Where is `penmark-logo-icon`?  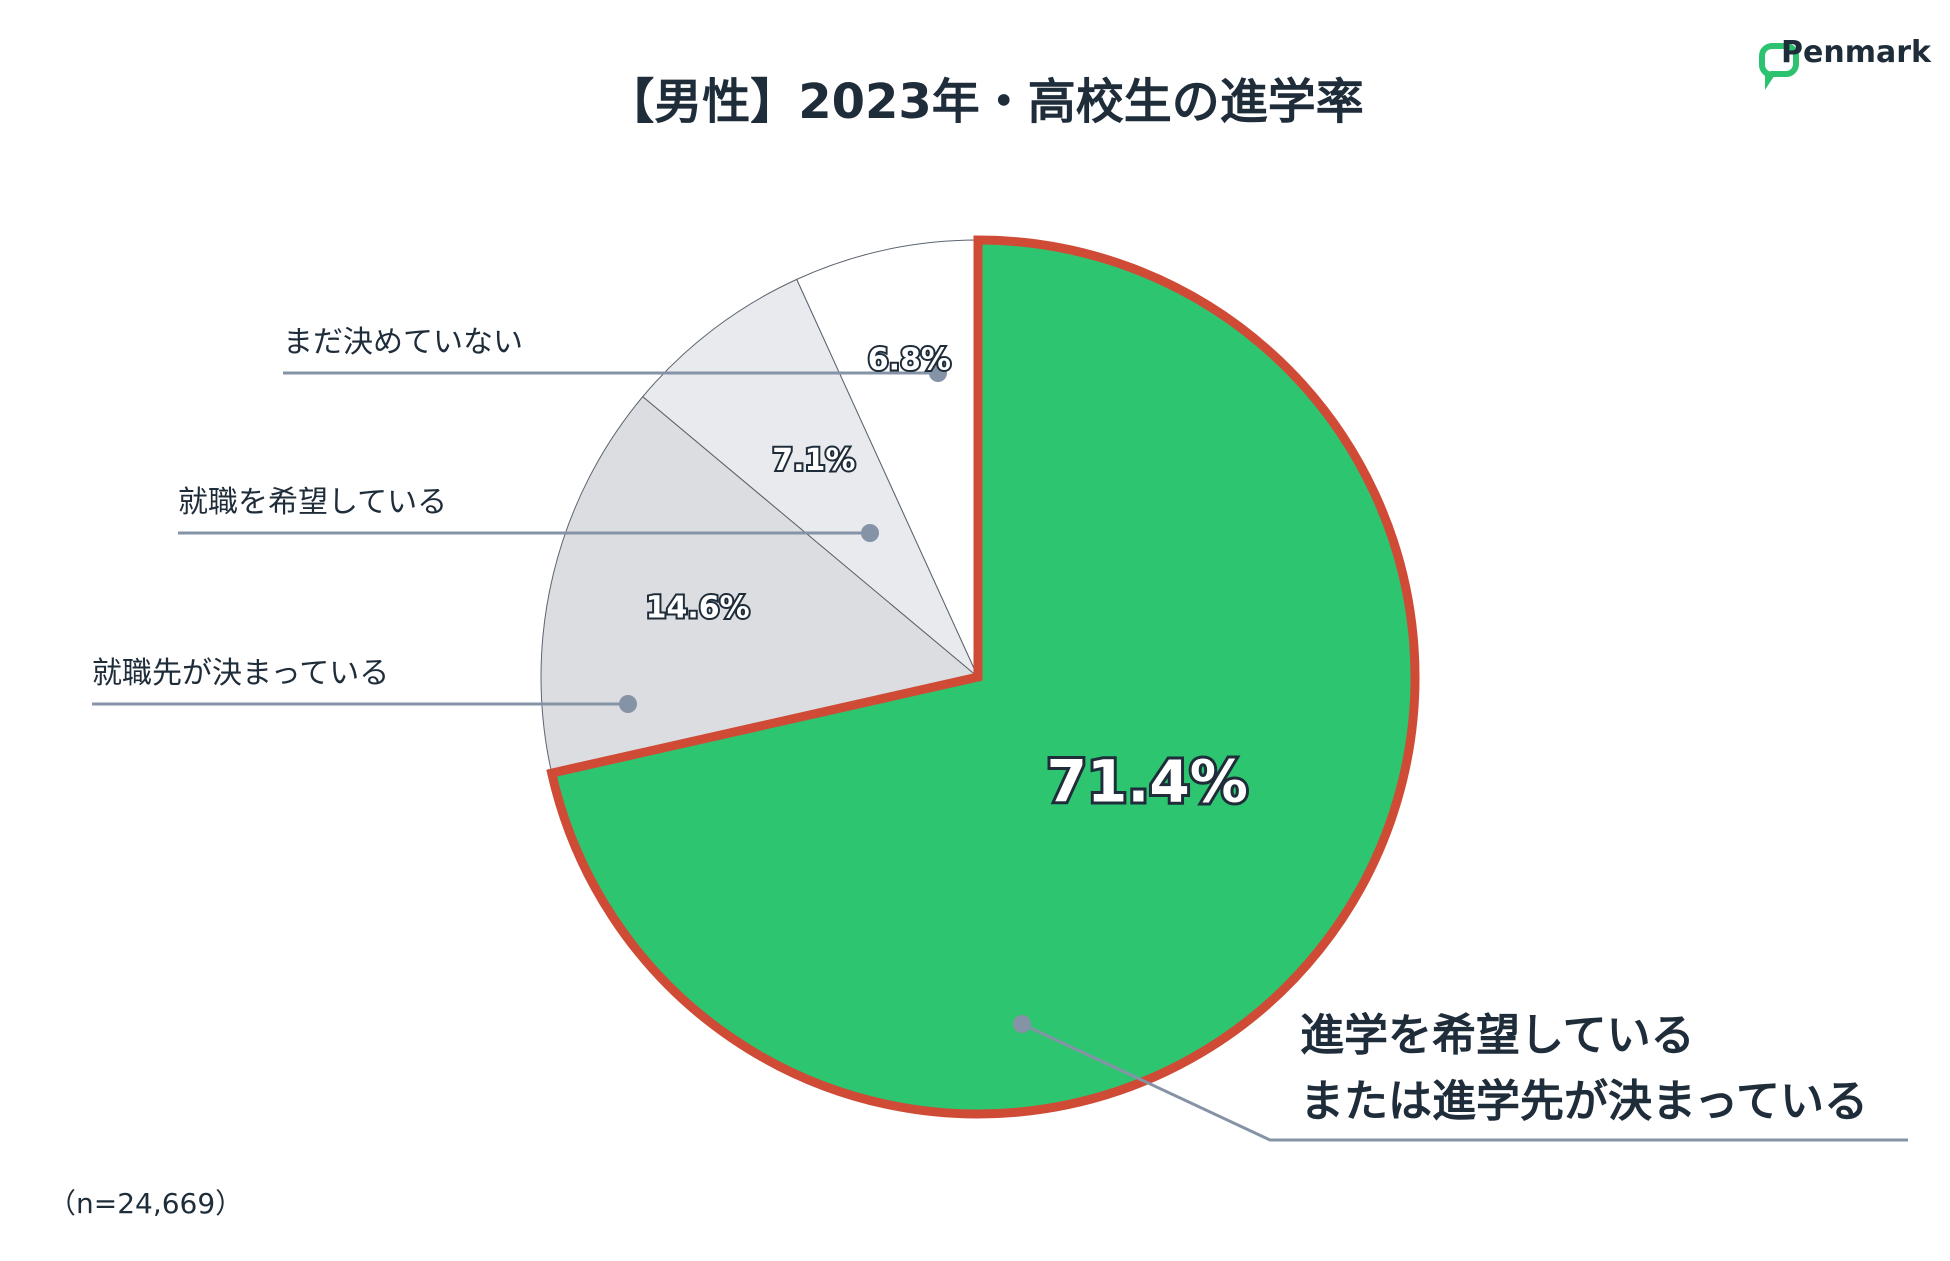
penmark-logo-icon is located at coordinates (1779, 66).